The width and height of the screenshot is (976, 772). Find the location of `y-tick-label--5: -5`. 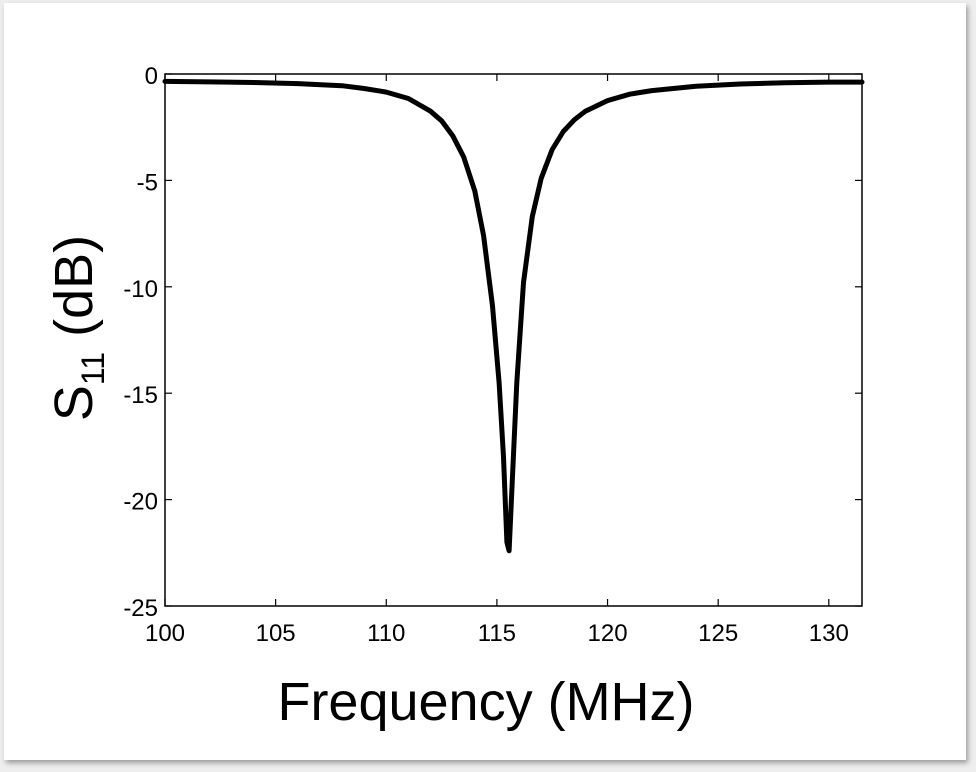

y-tick-label--5: -5 is located at coordinates (147, 182).